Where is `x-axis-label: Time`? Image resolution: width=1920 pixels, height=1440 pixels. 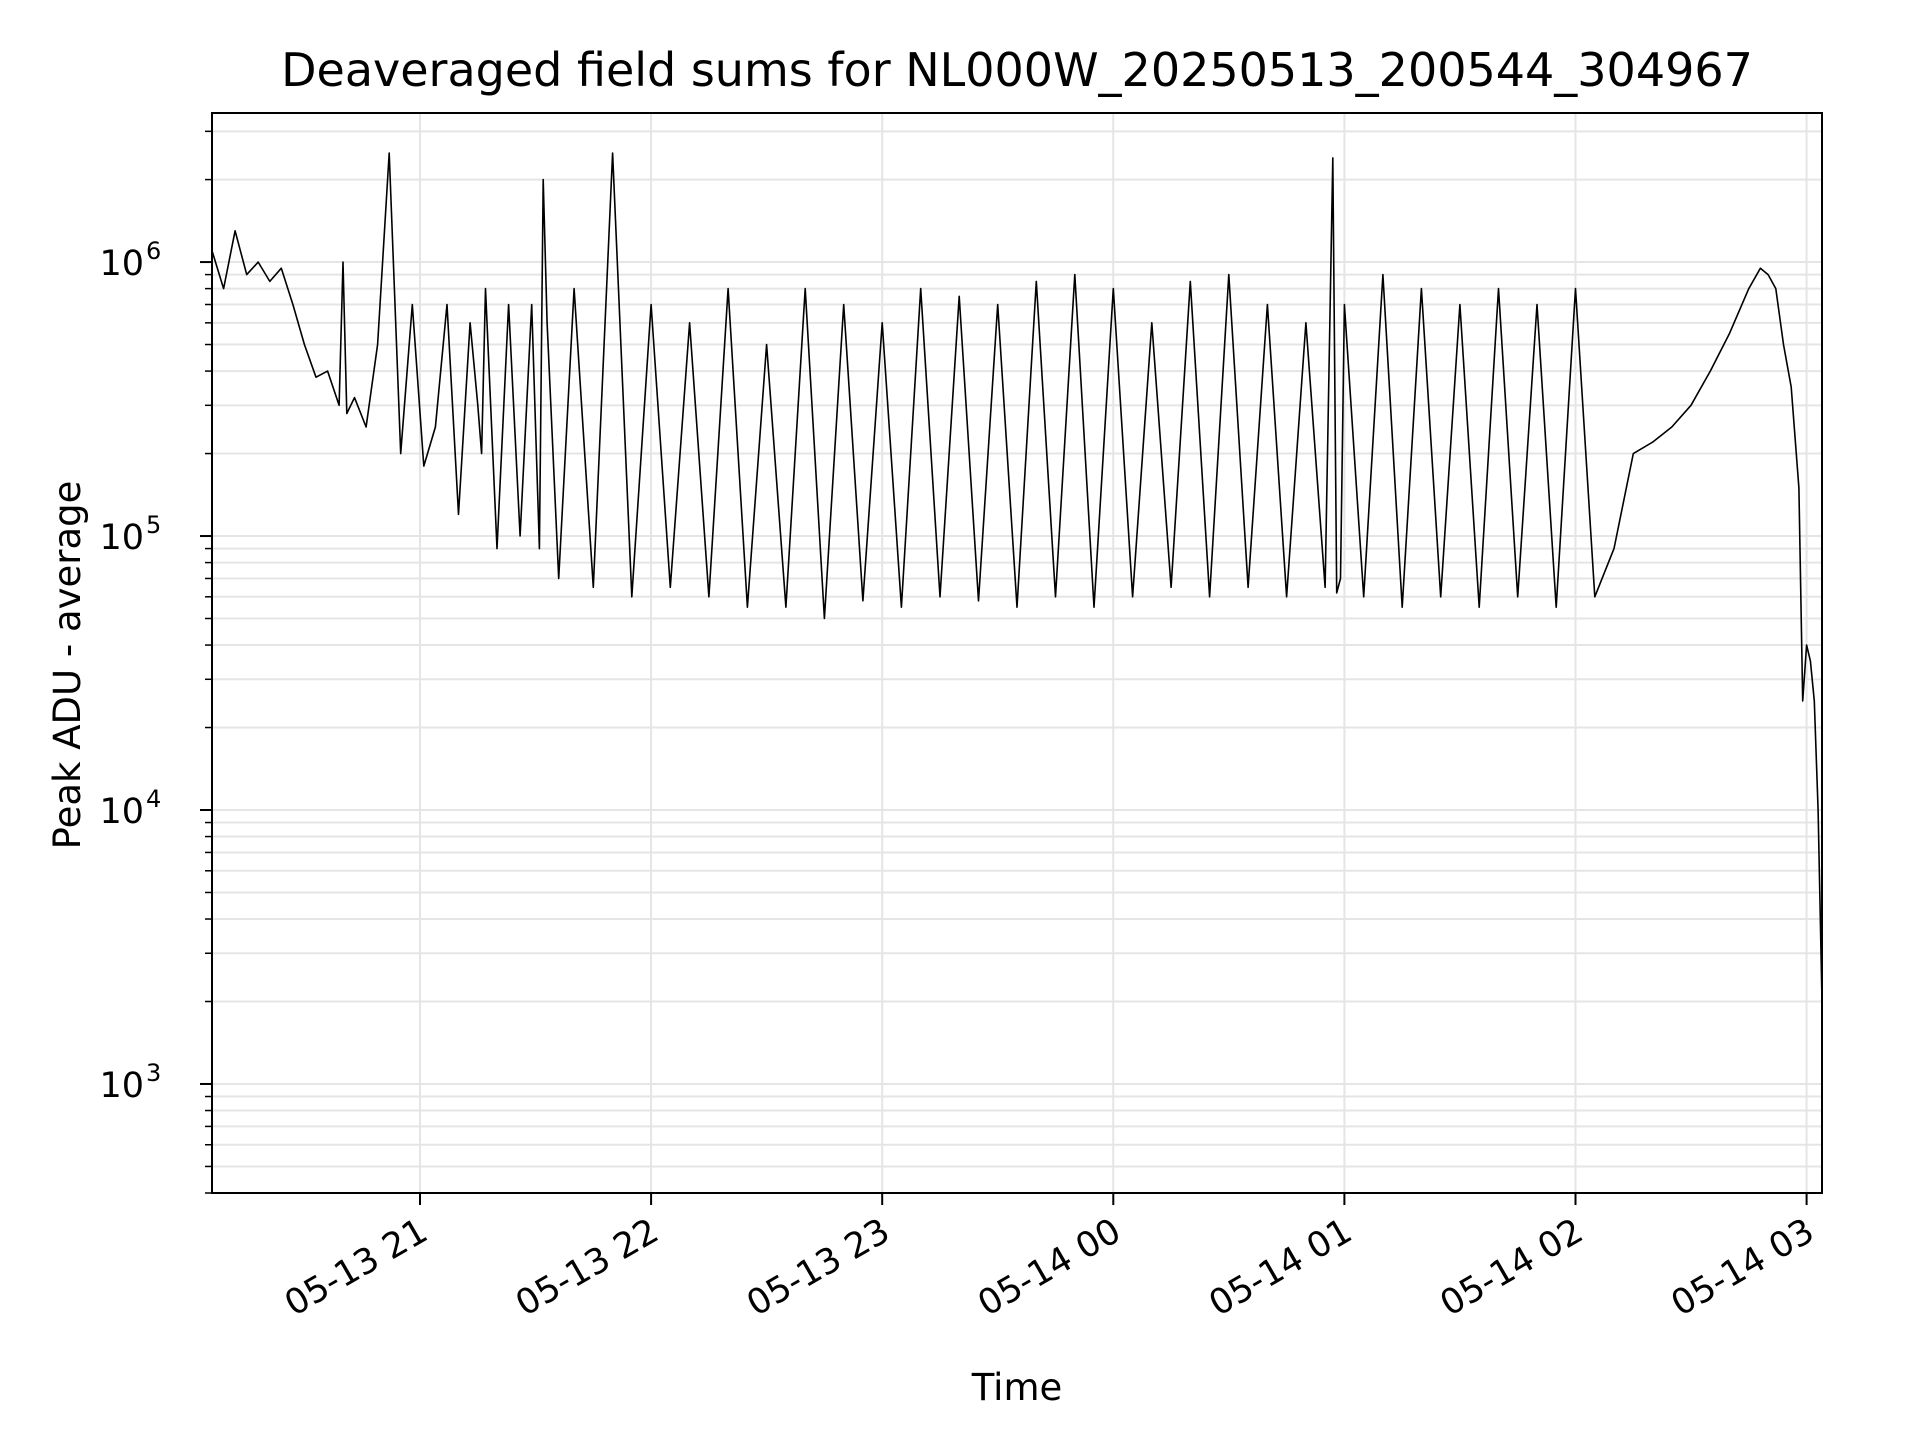
x-axis-label: Time is located at coordinates (1017, 1387).